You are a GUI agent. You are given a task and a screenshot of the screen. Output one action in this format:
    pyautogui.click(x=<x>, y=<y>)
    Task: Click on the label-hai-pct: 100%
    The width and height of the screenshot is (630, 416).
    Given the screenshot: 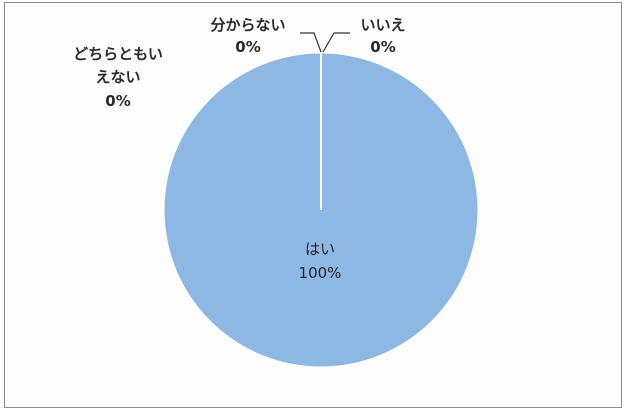 What is the action you would take?
    pyautogui.click(x=320, y=273)
    